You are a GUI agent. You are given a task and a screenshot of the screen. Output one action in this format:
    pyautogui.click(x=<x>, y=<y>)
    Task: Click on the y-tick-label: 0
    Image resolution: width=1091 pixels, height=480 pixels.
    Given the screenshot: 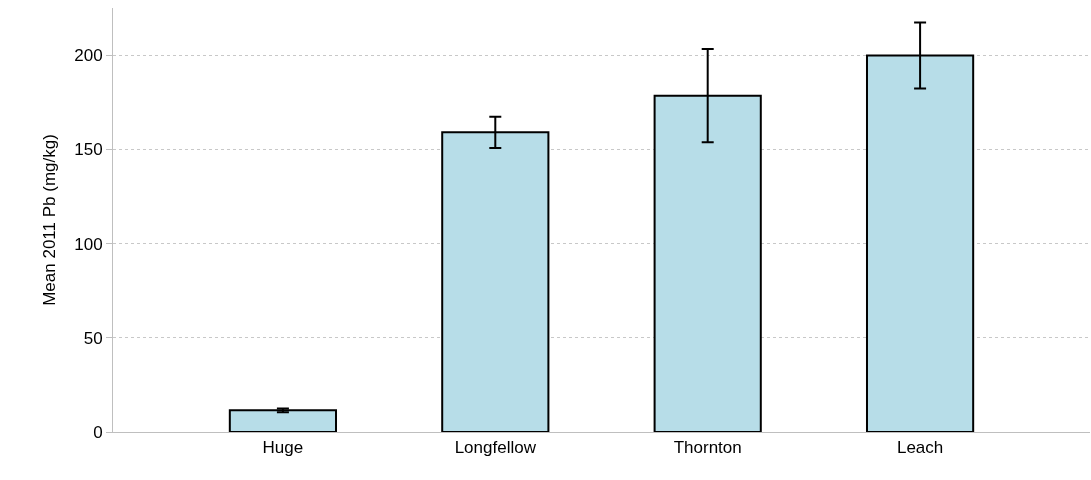 What is the action you would take?
    pyautogui.click(x=98, y=432)
    